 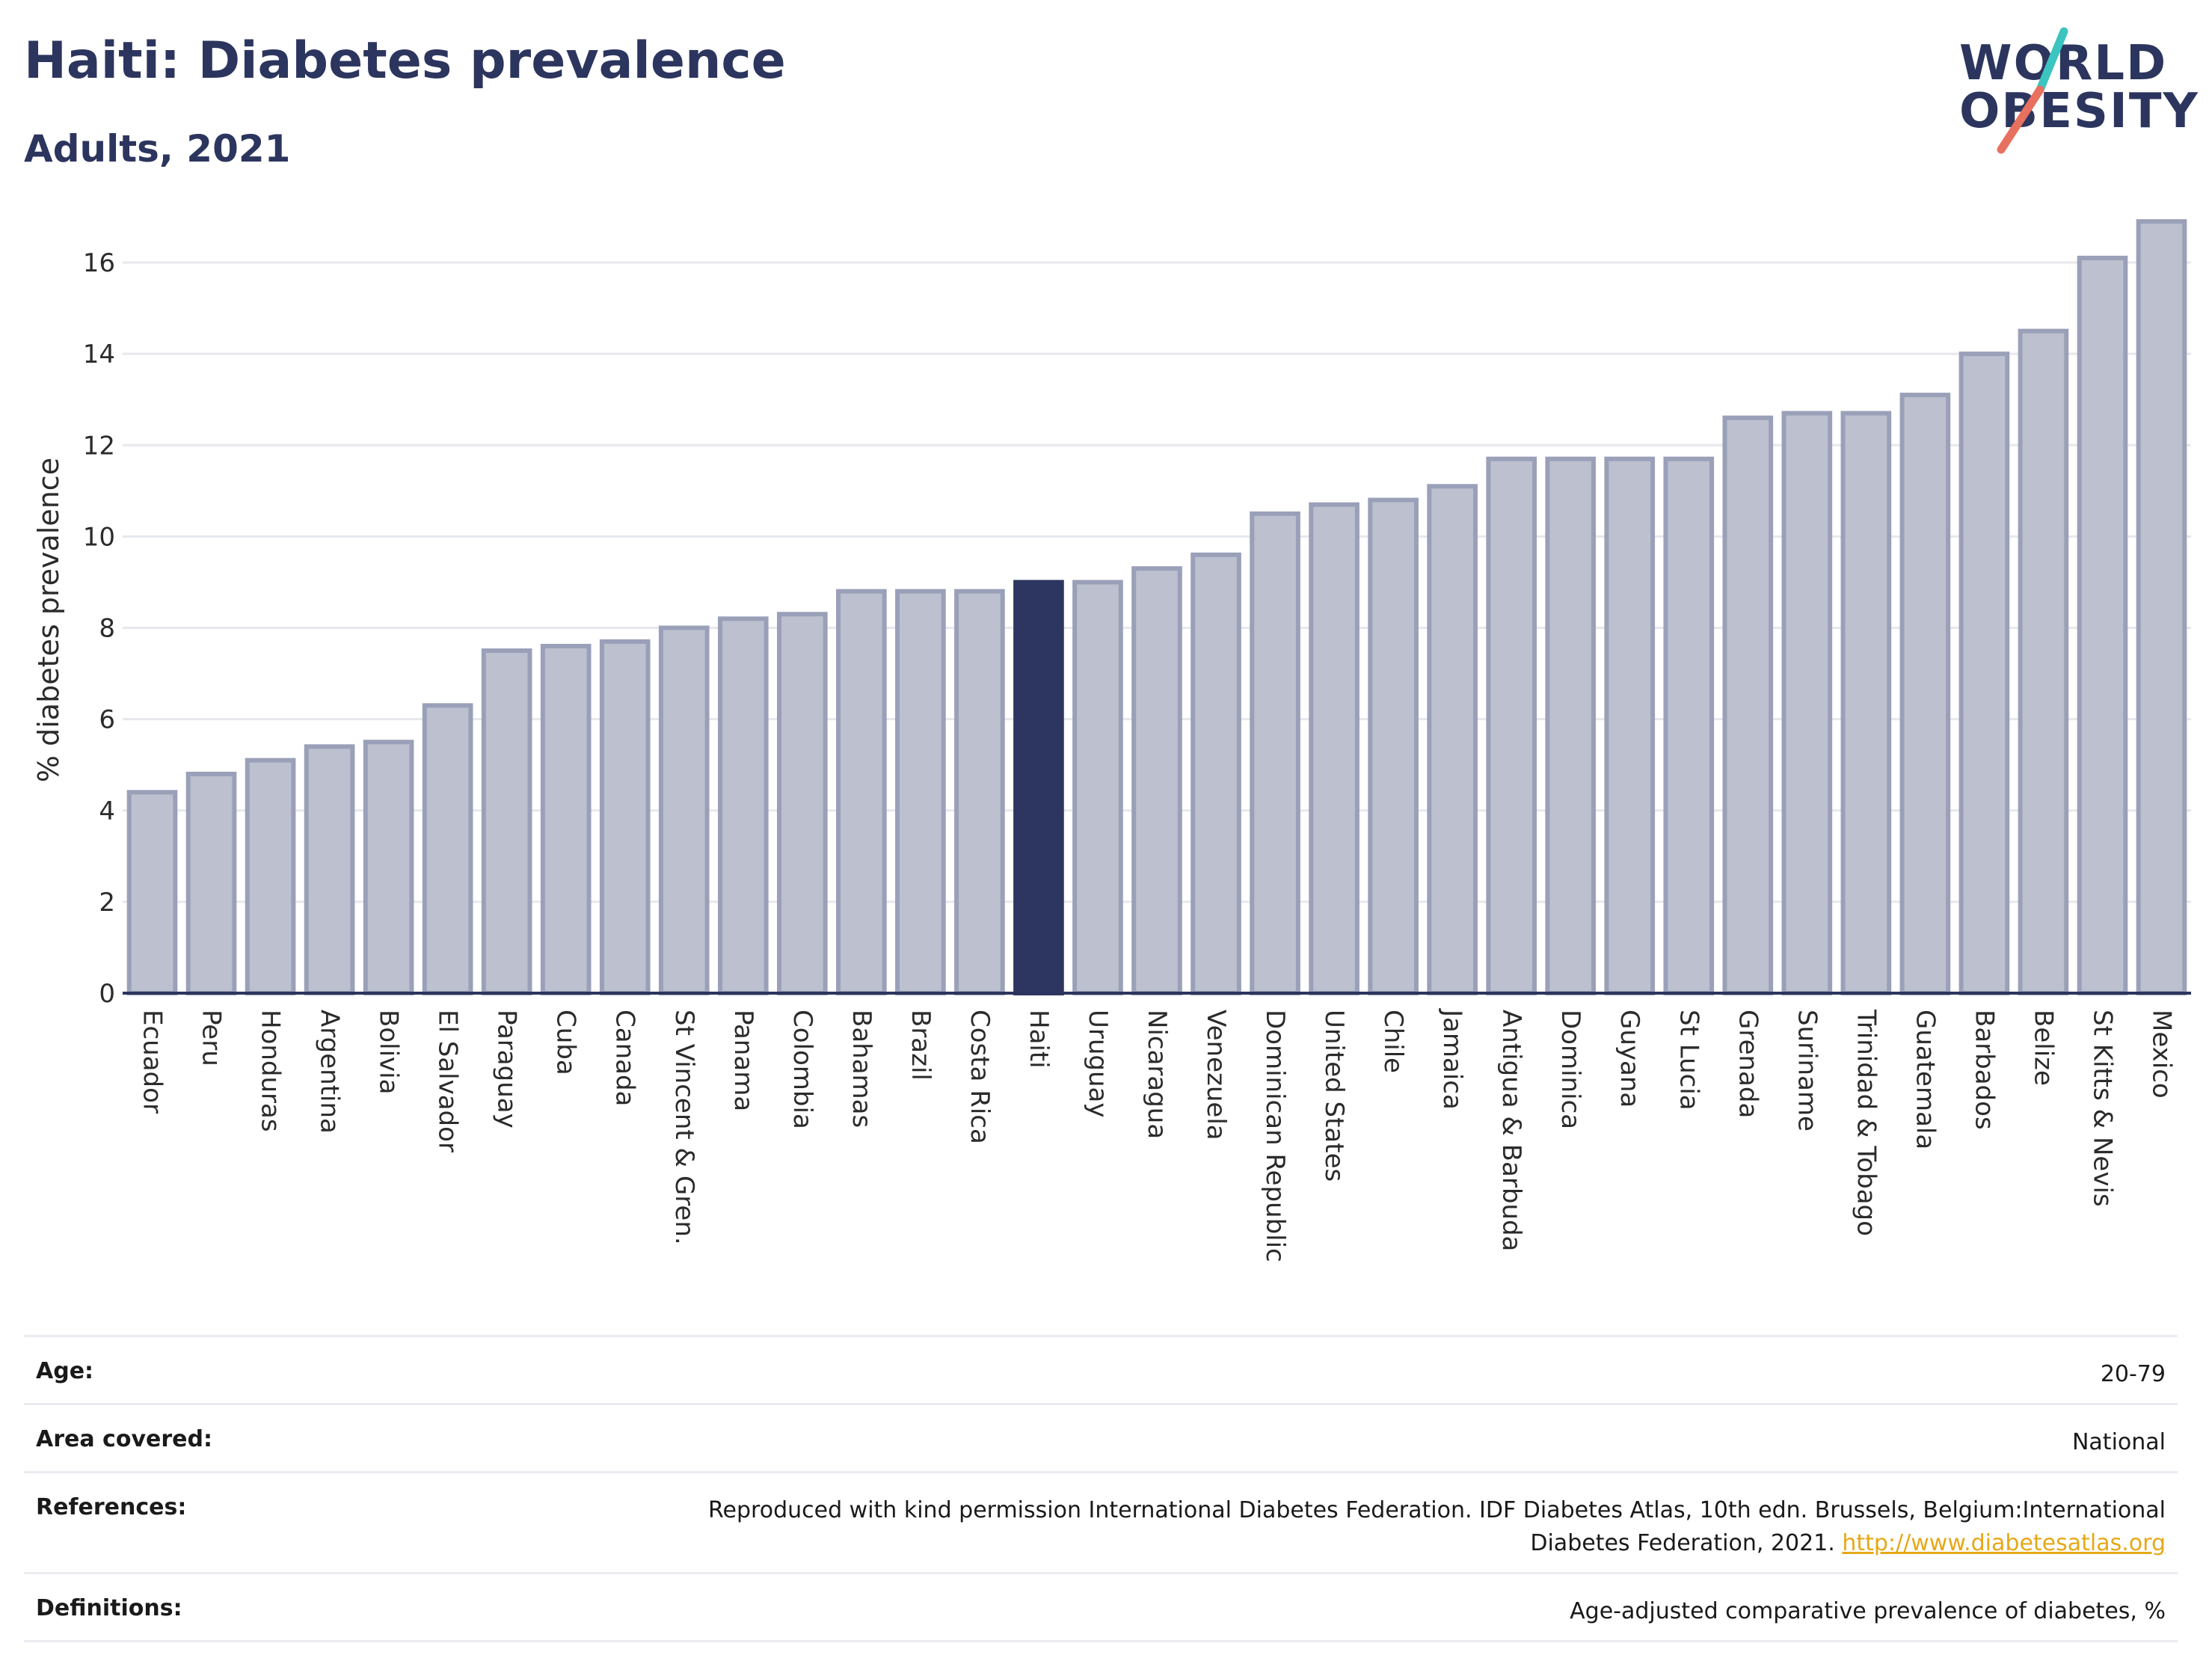 I want to click on y-tick-label: 16, so click(x=99, y=263).